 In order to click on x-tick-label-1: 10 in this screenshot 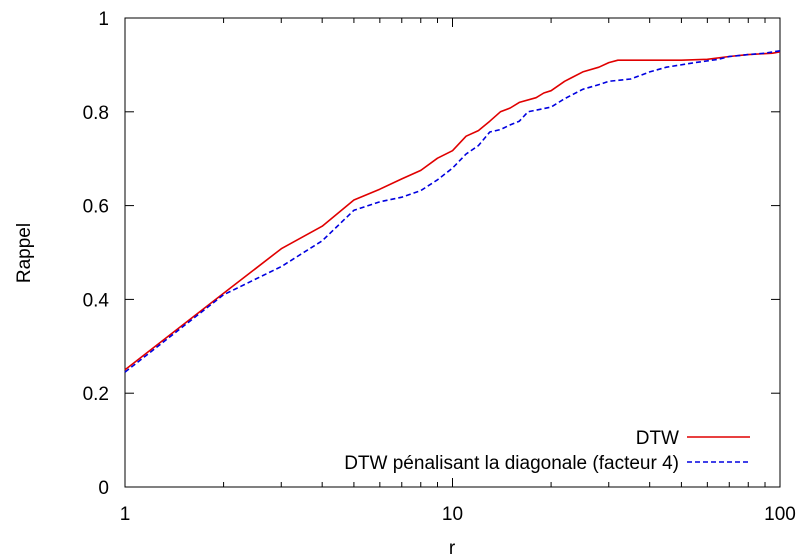, I will do `click(452, 514)`.